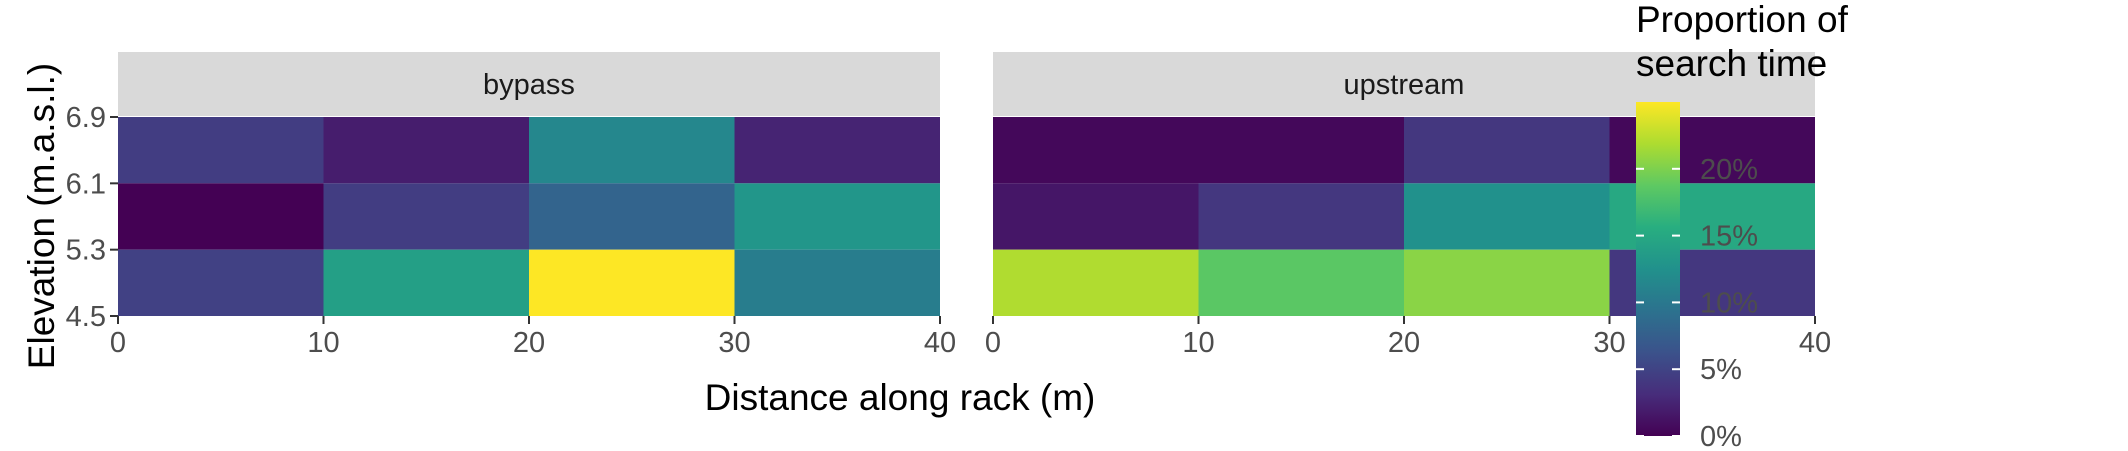 The image size is (2128, 451). I want to click on legend-tick-label: 0%, so click(1721, 436).